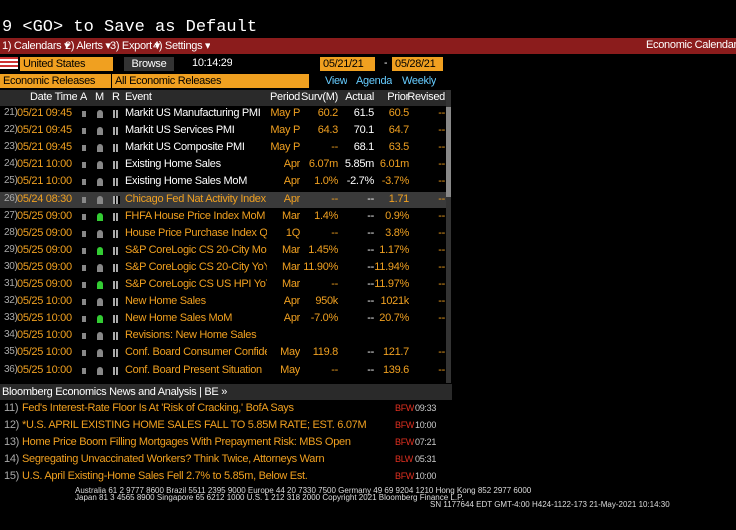 The width and height of the screenshot is (736, 530). Describe the element at coordinates (212, 63) in the screenshot. I see `clock: 10:14:29` at that location.